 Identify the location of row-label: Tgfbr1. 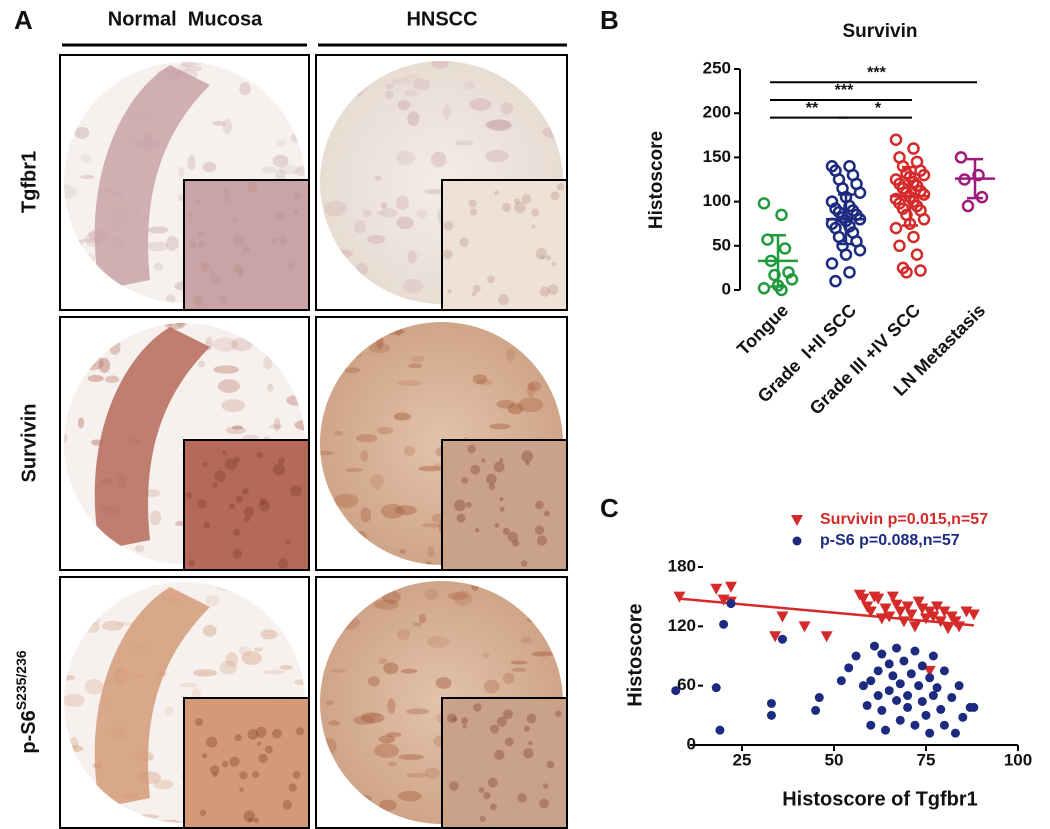
(29, 182).